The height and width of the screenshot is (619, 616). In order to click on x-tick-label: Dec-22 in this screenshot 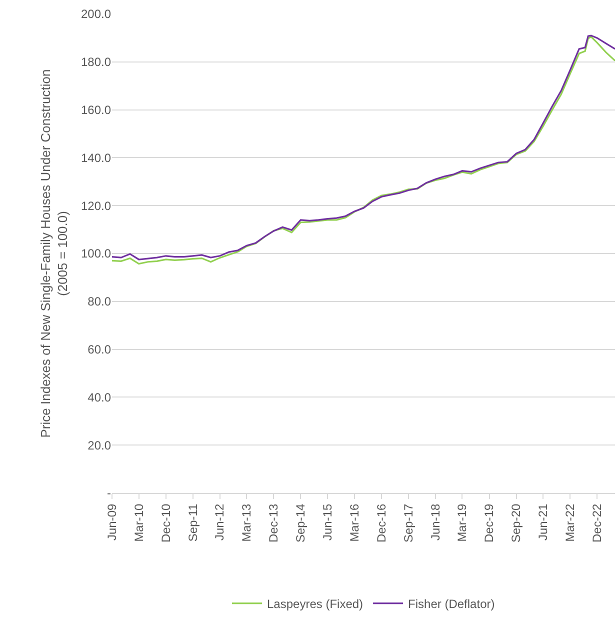, I will do `click(597, 522)`.